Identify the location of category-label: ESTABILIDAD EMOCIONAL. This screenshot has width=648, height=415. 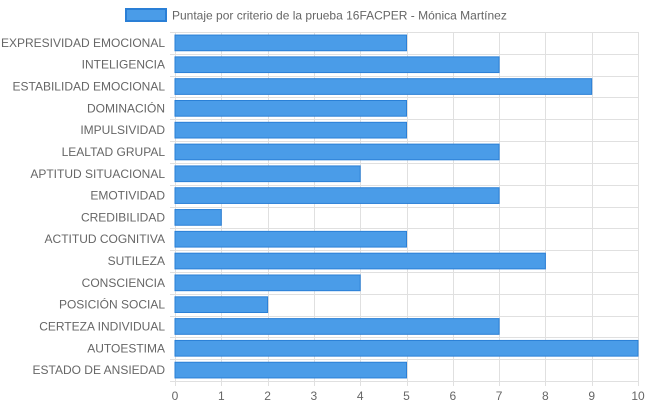
(89, 87).